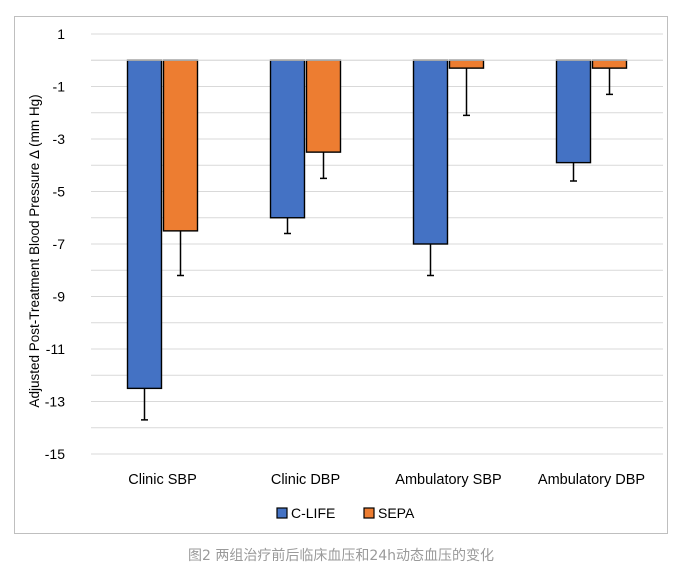  I want to click on y-tick-label: -13, so click(55, 402).